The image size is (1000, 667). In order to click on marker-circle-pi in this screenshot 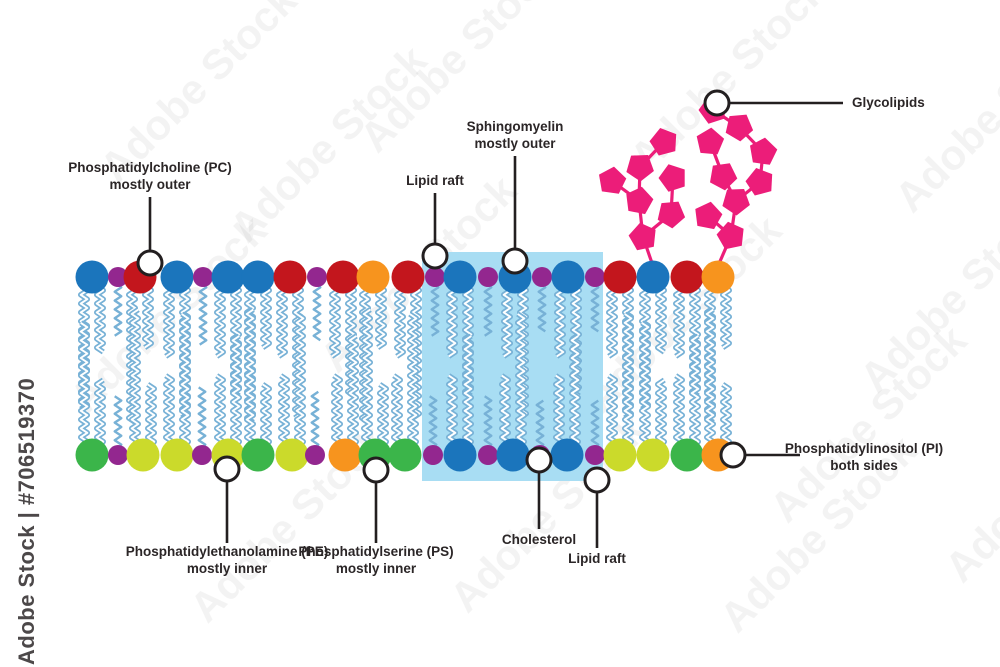, I will do `click(733, 455)`.